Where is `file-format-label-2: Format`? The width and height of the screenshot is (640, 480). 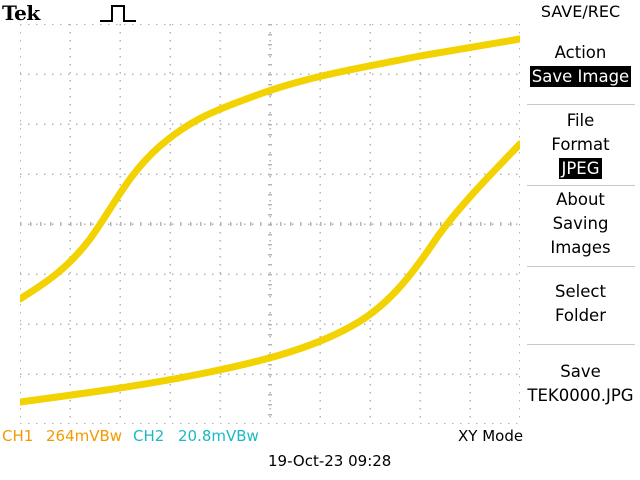
file-format-label-2: Format is located at coordinates (580, 144).